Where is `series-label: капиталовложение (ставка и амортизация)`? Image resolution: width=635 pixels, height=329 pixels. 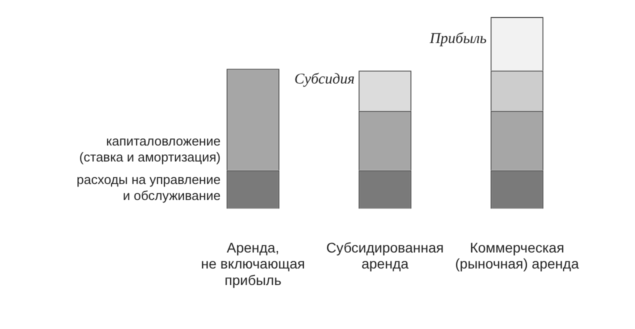 series-label: капиталовложение (ставка и амортизация) is located at coordinates (150, 148).